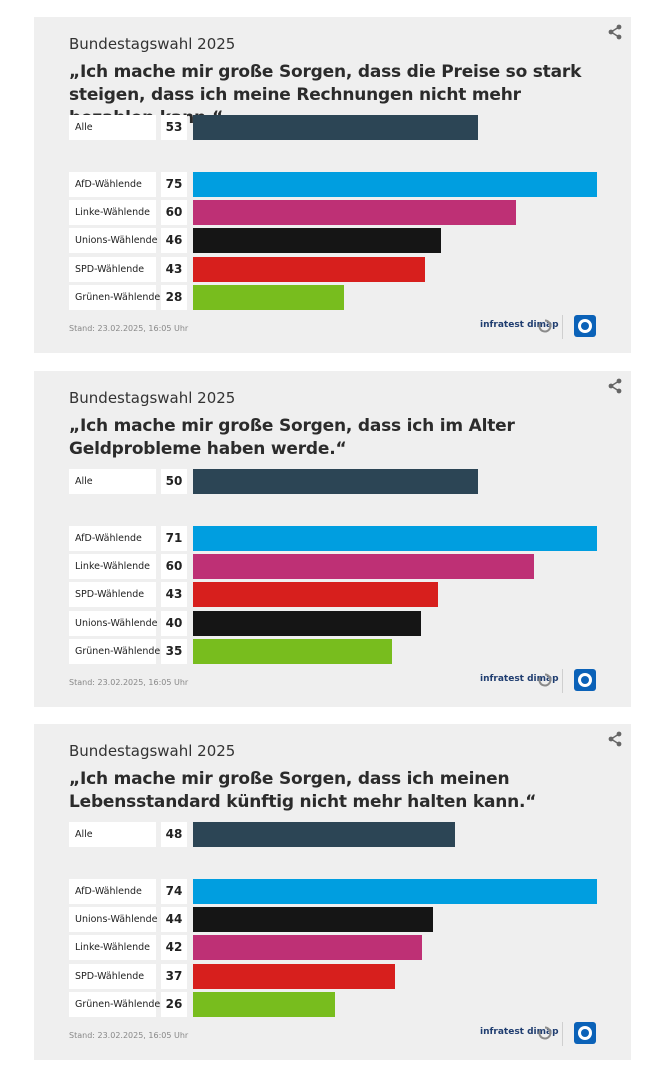 Image resolution: width=670 pixels, height=1078 pixels. I want to click on bar-row: Unions-Wählende 44, so click(333, 919).